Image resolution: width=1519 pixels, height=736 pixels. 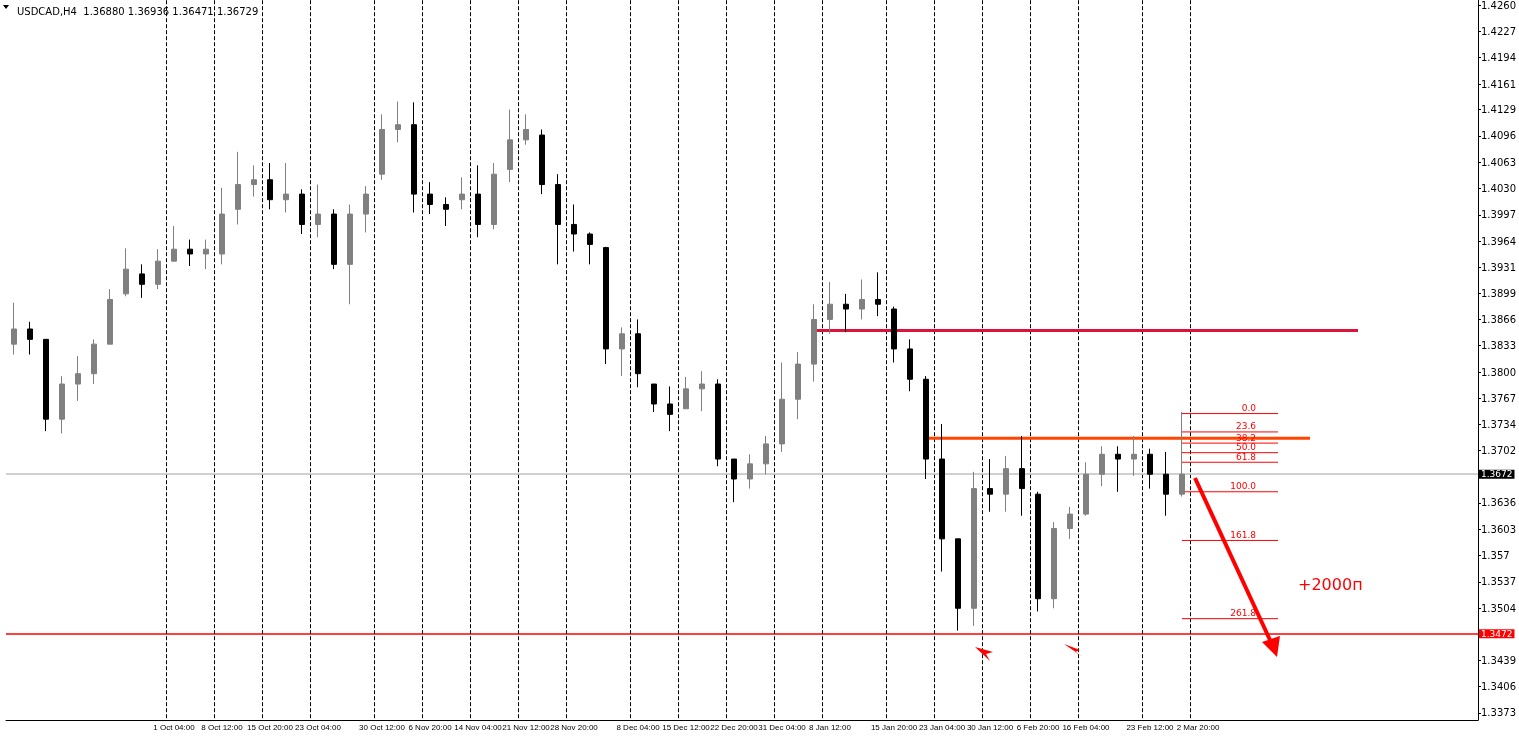 What do you see at coordinates (1498, 713) in the screenshot?
I see `y-tick-label: 1.3373` at bounding box center [1498, 713].